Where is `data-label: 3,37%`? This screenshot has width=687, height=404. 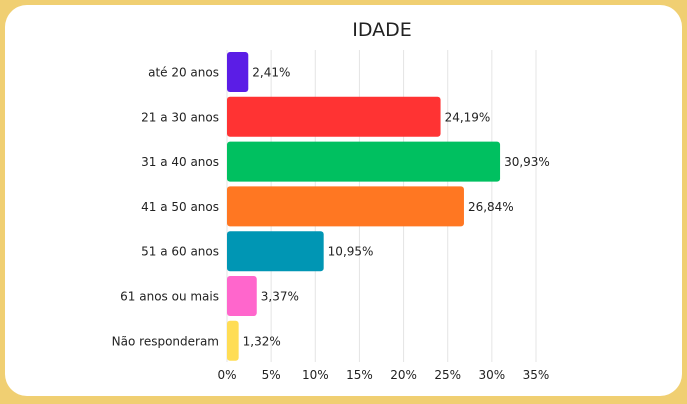 data-label: 3,37% is located at coordinates (280, 297).